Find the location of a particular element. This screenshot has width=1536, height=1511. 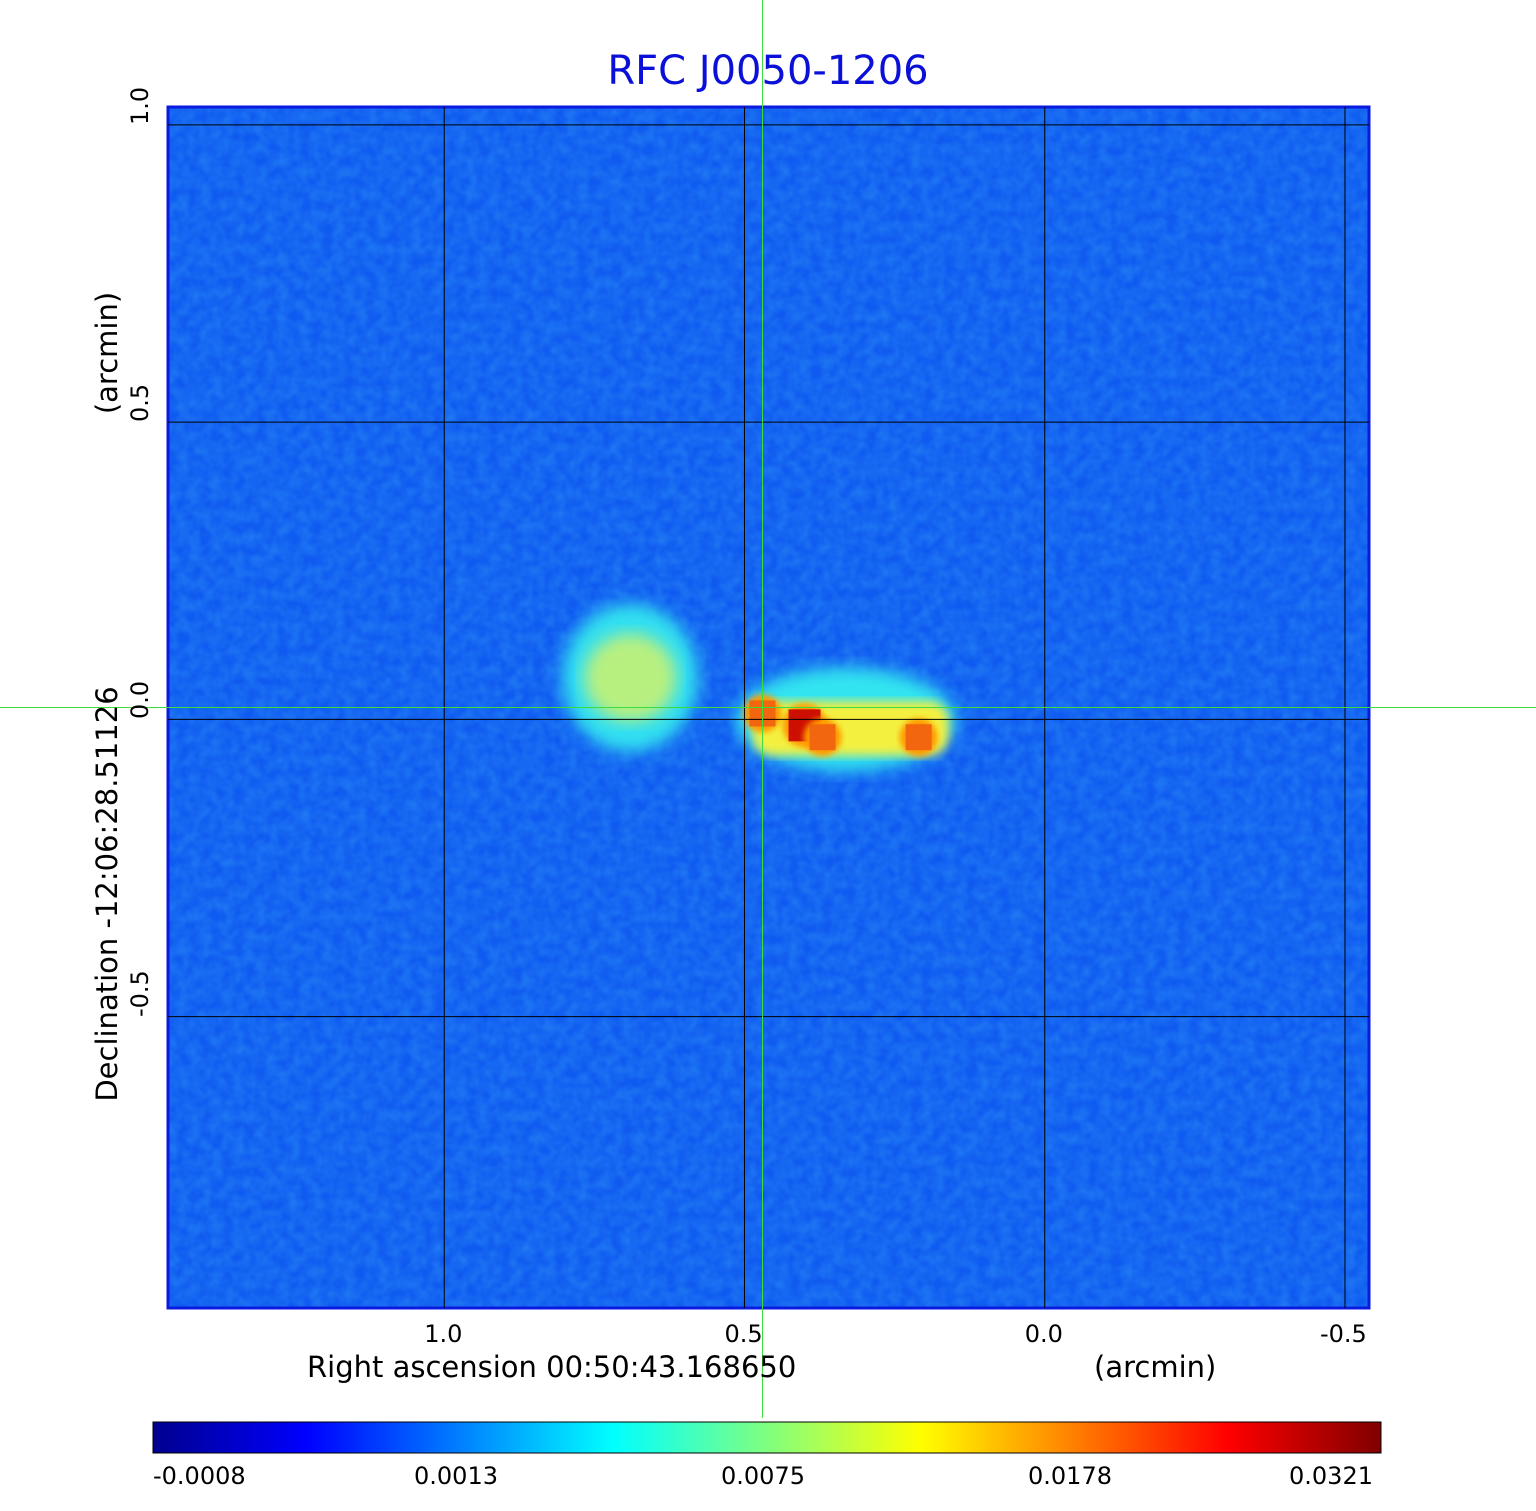

y-axis-label: Declination -12:06:28.51126 is located at coordinates (107, 894).